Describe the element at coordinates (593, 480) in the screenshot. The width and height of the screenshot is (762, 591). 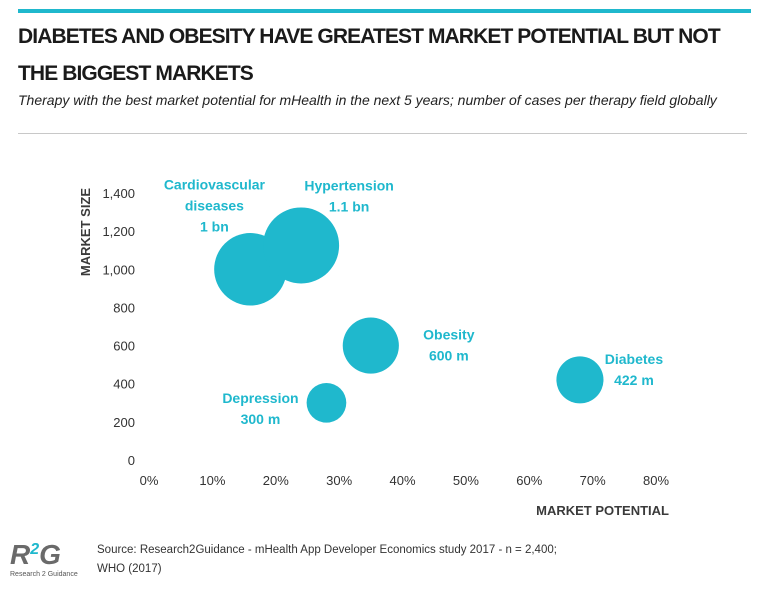
I see `x-tick-label: 70%` at that location.